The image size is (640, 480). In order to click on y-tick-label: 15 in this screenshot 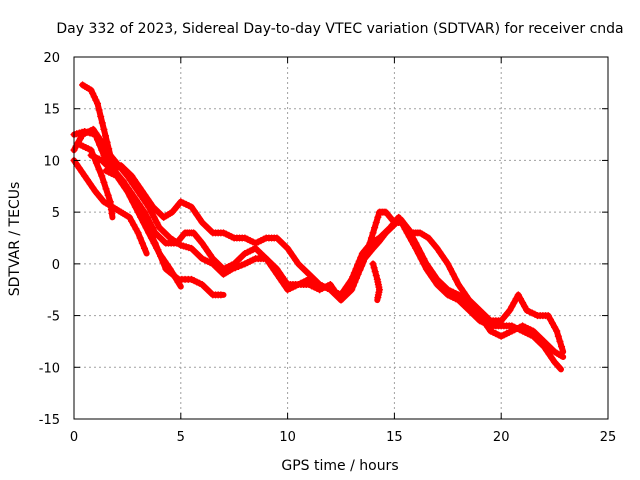, I will do `click(51, 110)`.